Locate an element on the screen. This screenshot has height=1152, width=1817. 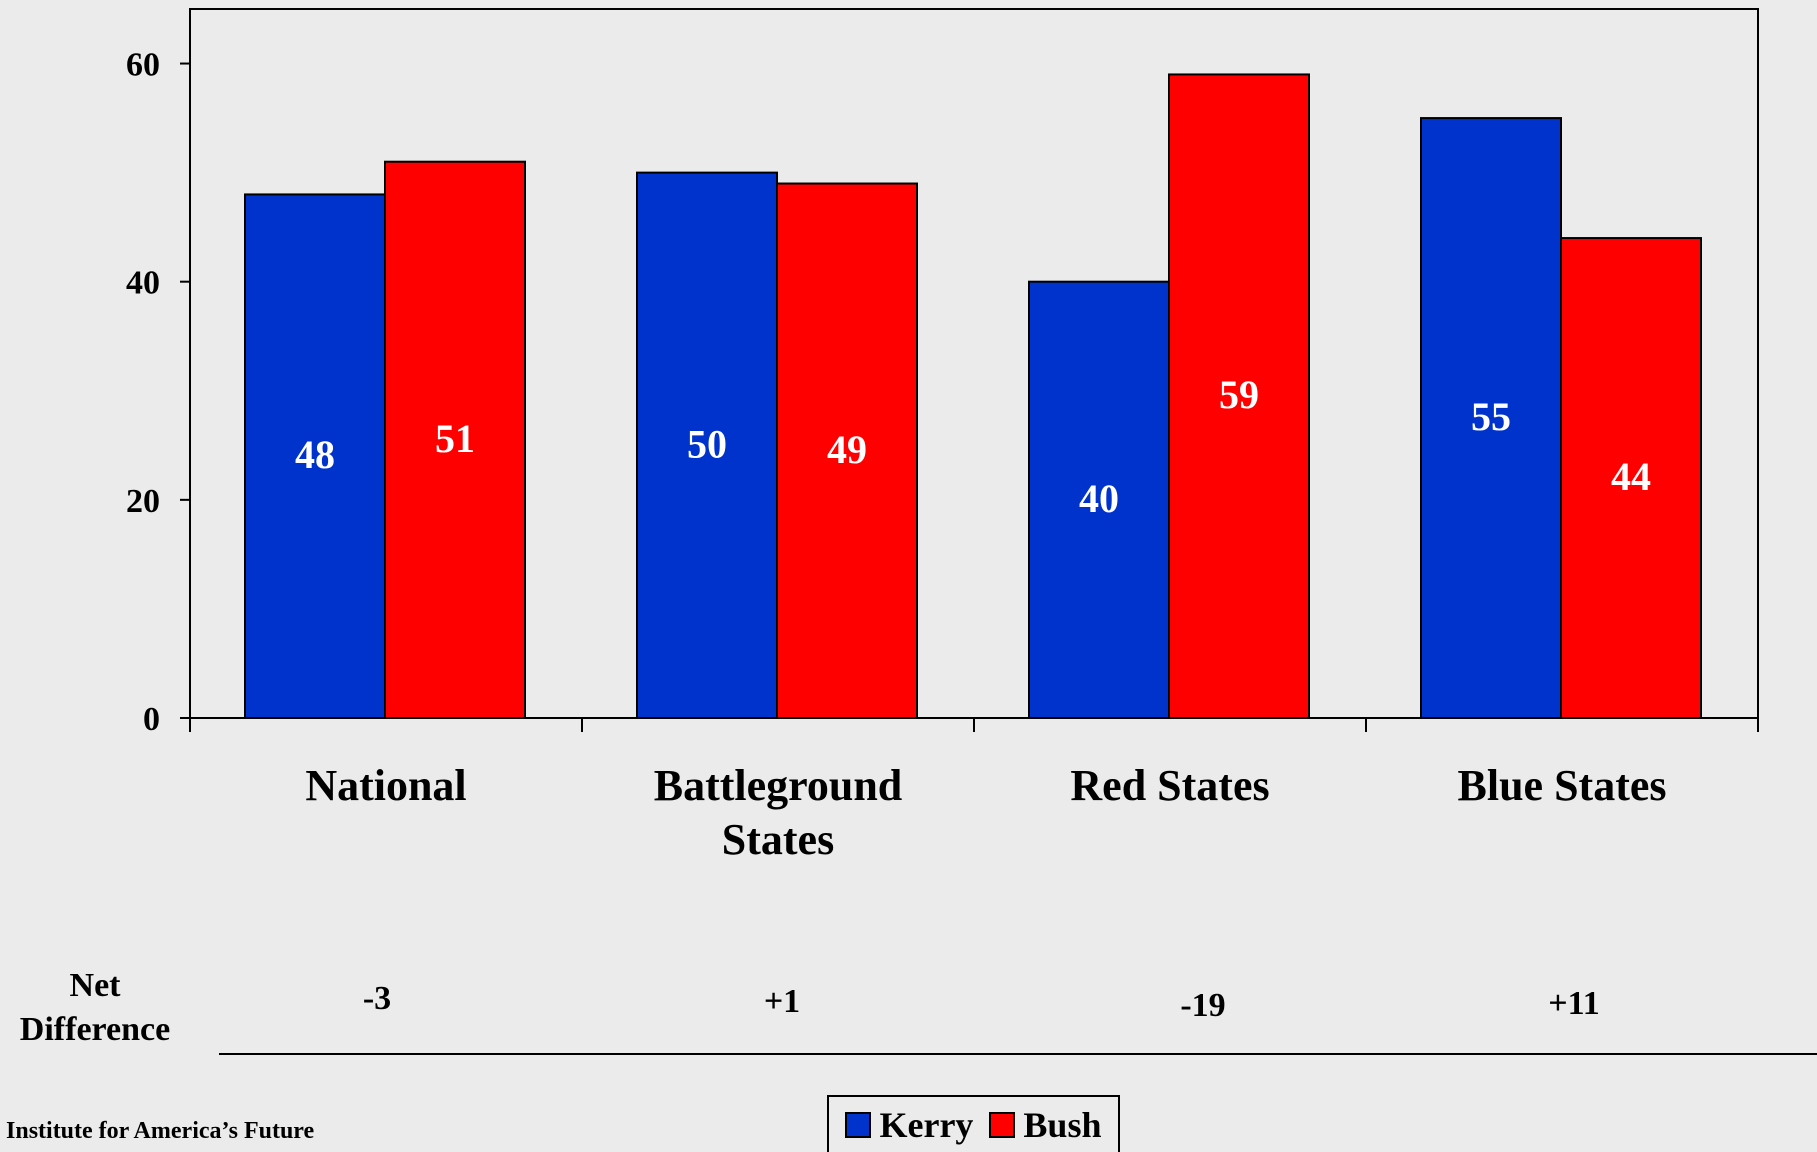
data-label: 50 is located at coordinates (707, 443).